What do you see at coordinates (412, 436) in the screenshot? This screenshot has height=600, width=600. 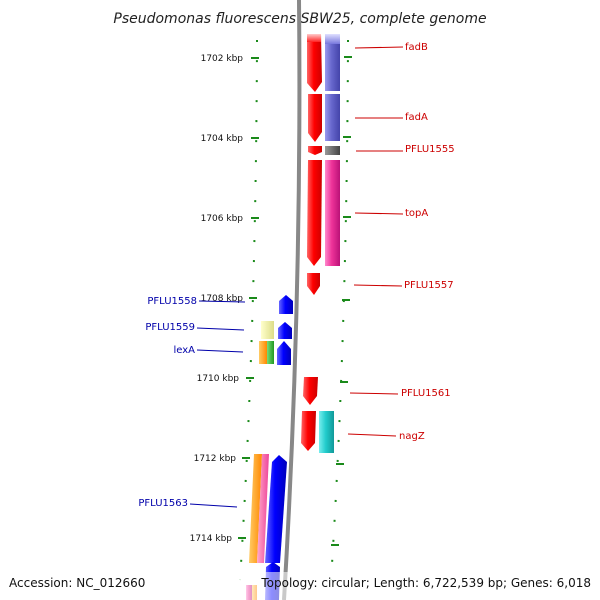 I see `gene-nagZ-label: nagZ` at bounding box center [412, 436].